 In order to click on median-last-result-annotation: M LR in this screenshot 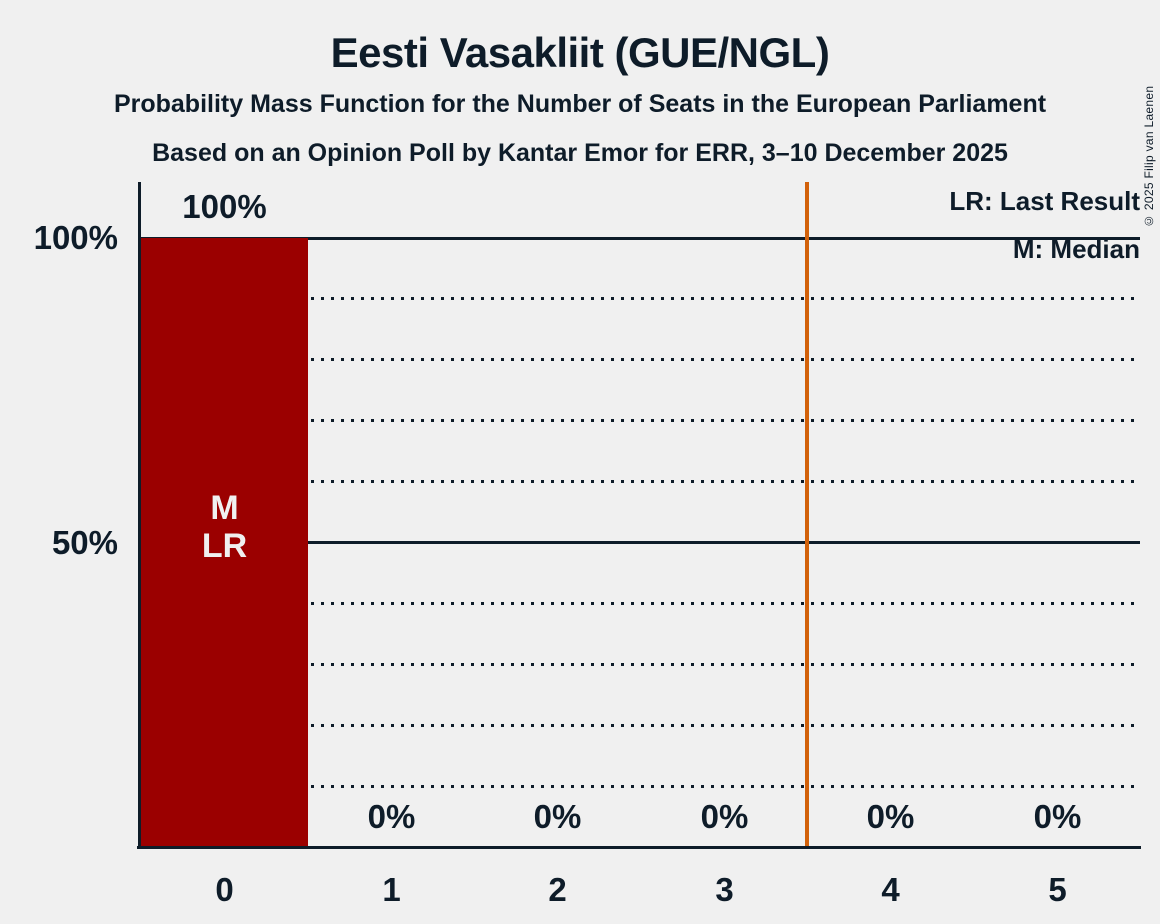, I will do `click(224, 527)`.